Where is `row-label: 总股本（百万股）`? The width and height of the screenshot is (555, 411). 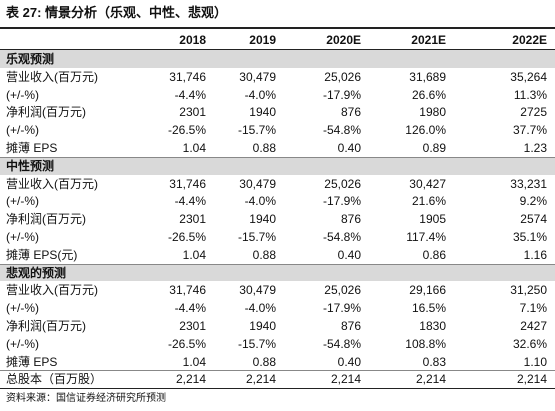
row-label: 总股本（百万股） is located at coordinates (54, 379).